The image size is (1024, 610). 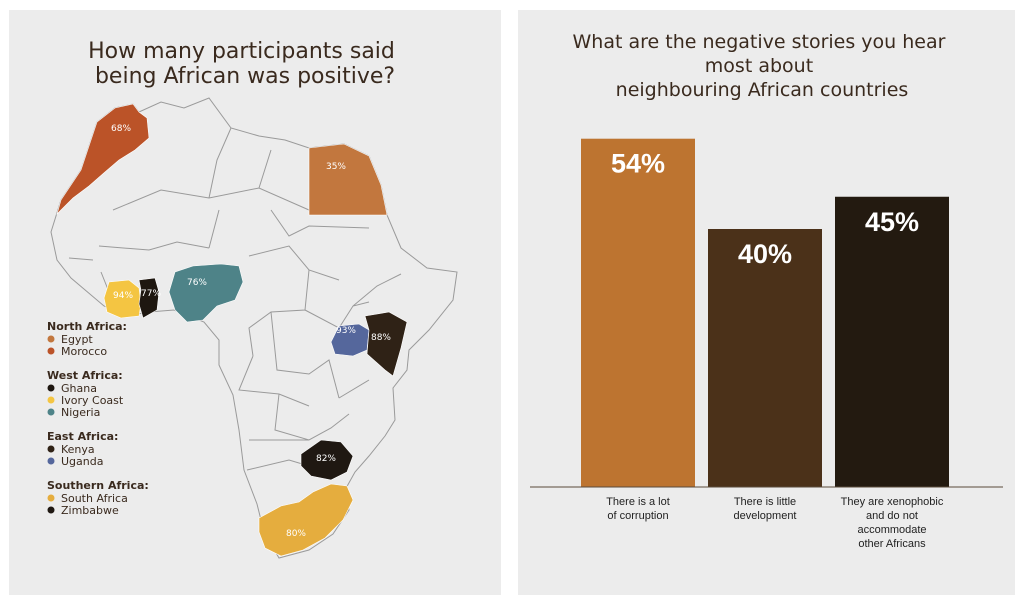 I want to click on label-zimbabwe: 82%, so click(x=326, y=459).